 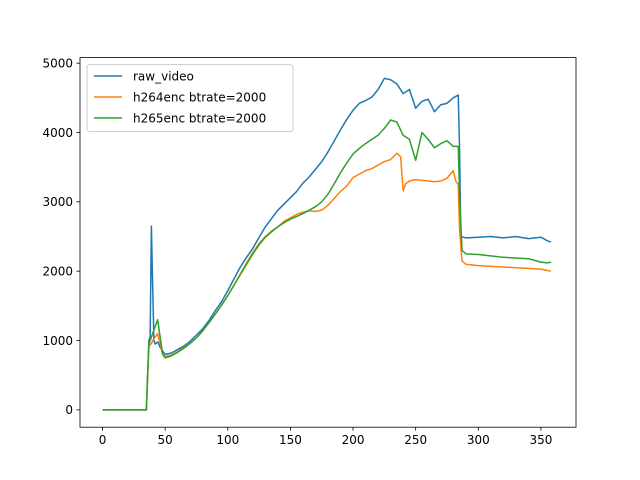 What do you see at coordinates (163, 76) in the screenshot?
I see `legend-label-1: raw_video` at bounding box center [163, 76].